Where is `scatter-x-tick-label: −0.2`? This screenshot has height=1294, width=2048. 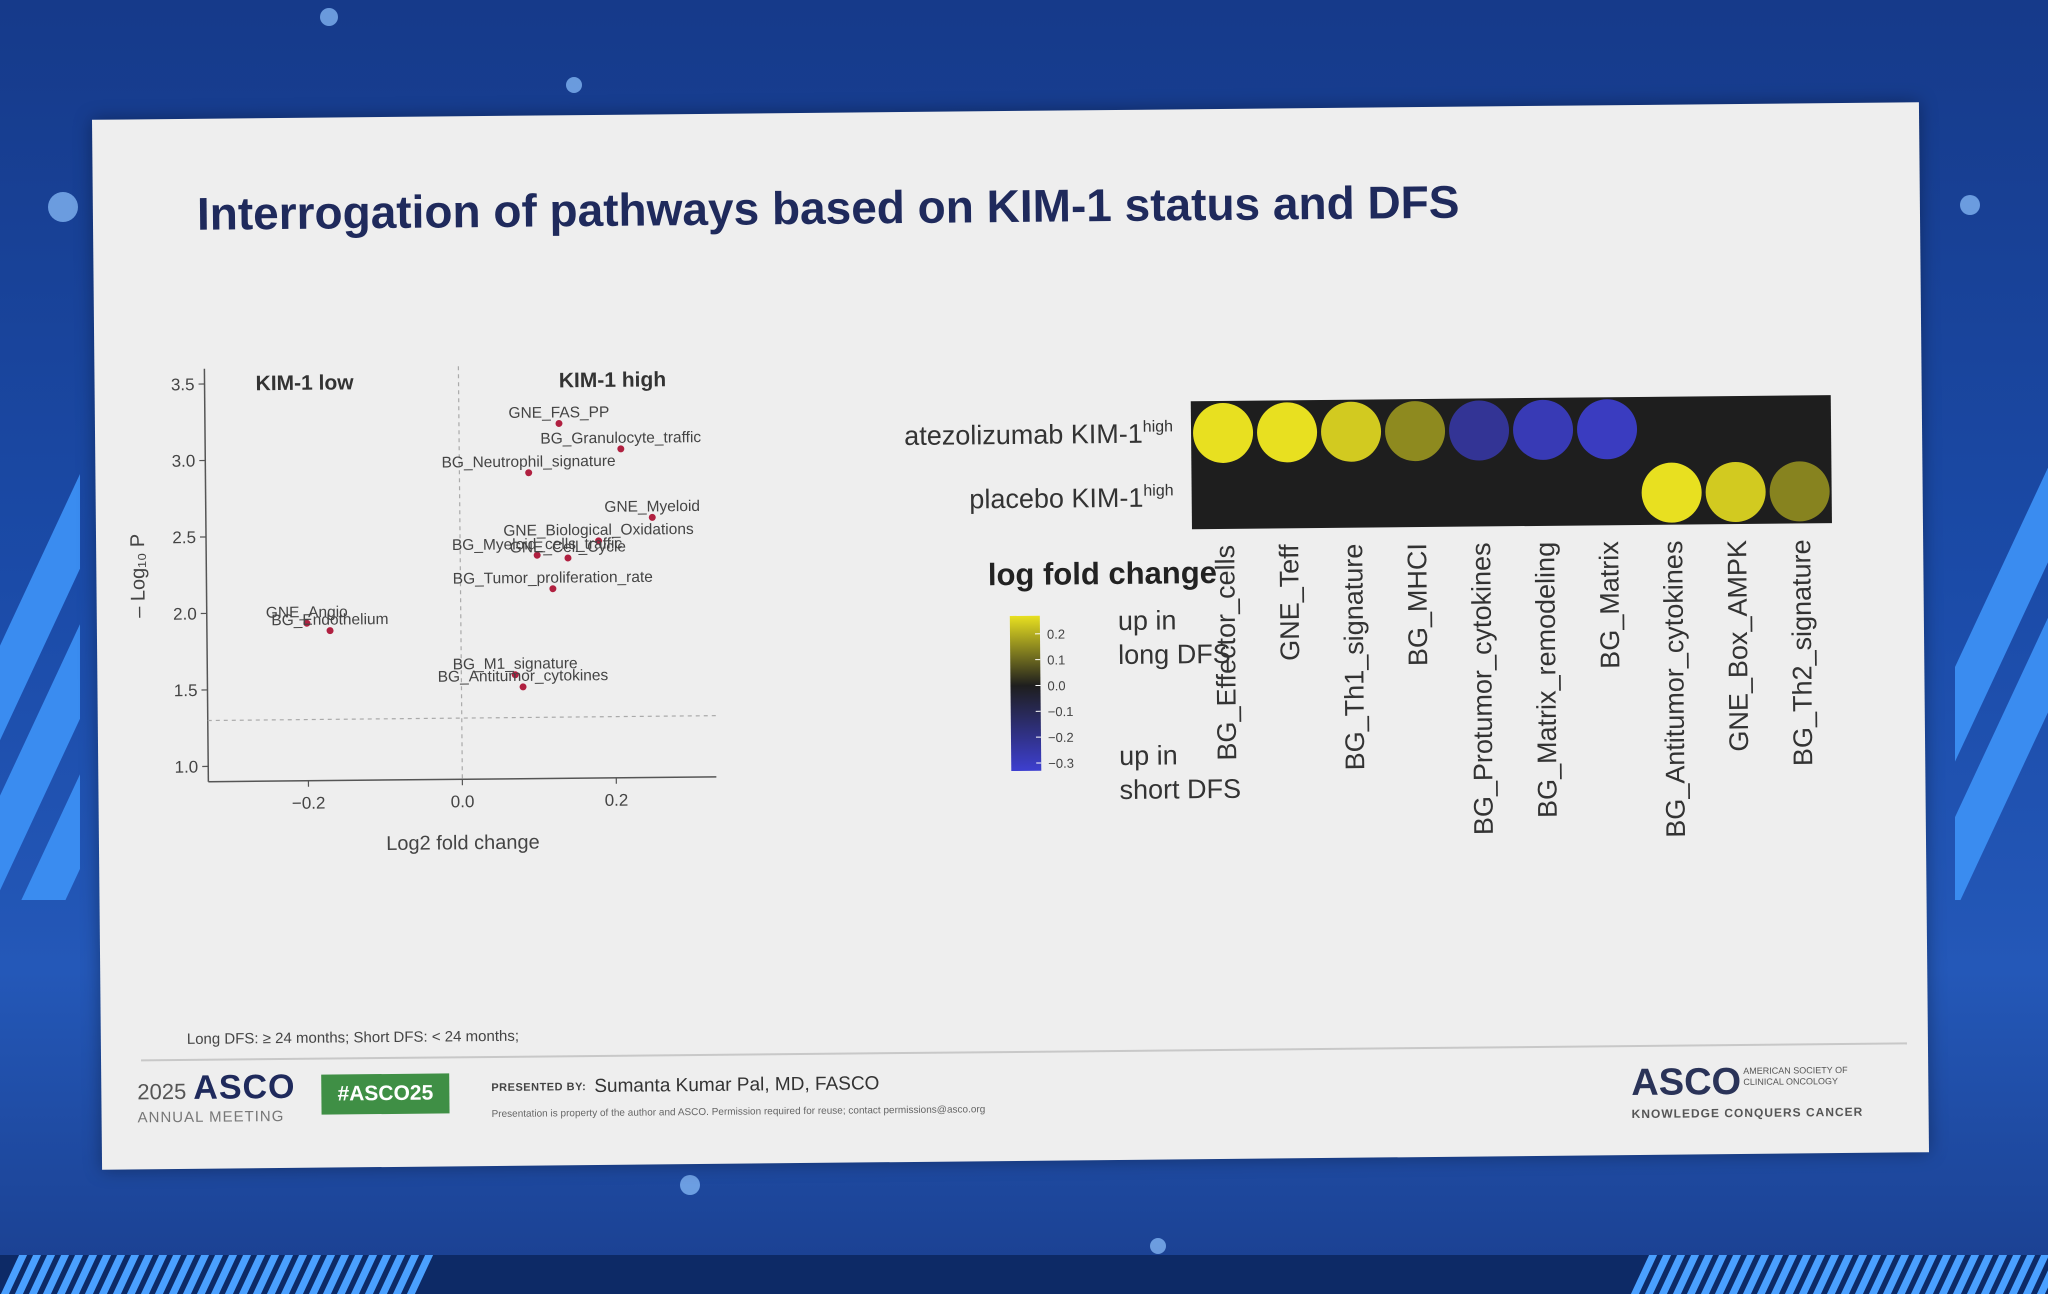 scatter-x-tick-label: −0.2 is located at coordinates (309, 803).